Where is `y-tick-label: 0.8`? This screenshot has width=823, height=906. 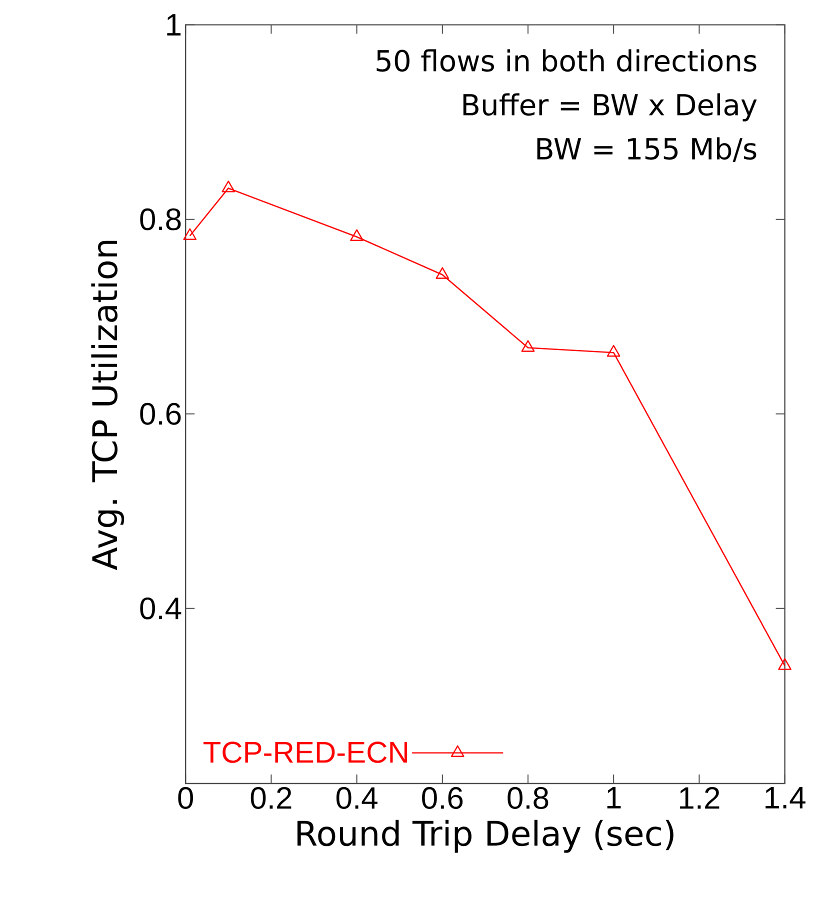
y-tick-label: 0.8 is located at coordinates (160, 219).